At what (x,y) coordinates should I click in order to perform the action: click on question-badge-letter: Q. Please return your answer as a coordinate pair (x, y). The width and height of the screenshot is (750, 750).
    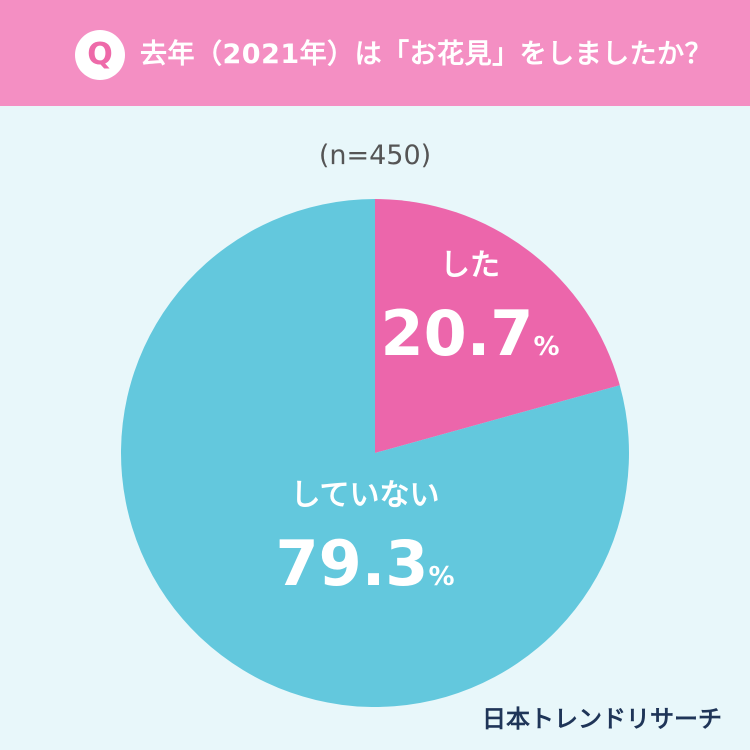
    Looking at the image, I should click on (100, 54).